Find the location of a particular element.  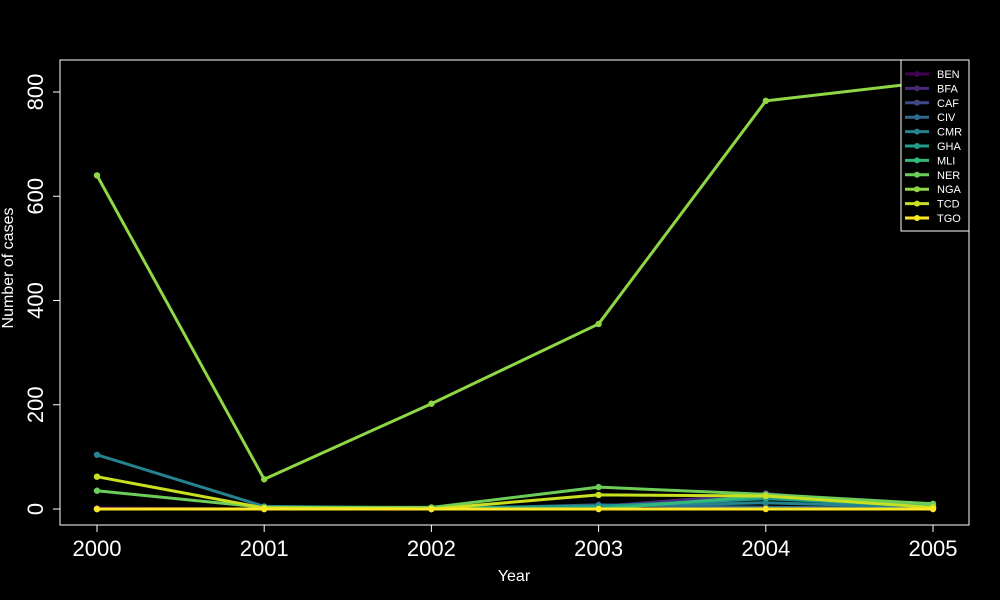

legend-item-gha: GHA is located at coordinates (933, 147).